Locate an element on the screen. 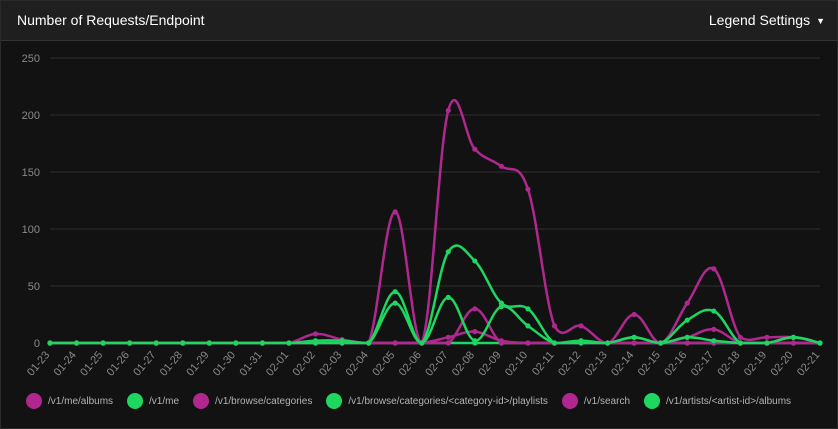 Image resolution: width=838 pixels, height=429 pixels. x-tick-label: 01-27 is located at coordinates (144, 363).